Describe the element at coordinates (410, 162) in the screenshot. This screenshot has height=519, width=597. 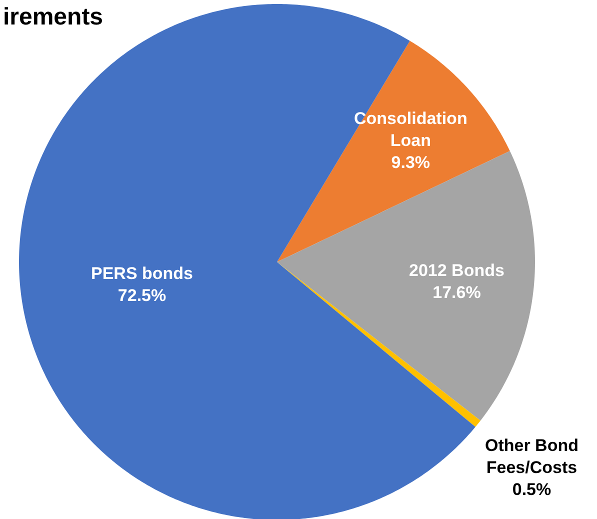
I see `data-label: 9.3%` at that location.